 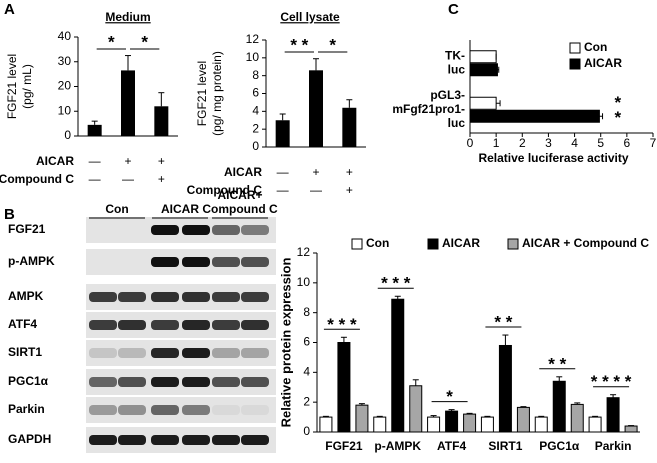 What do you see at coordinates (505, 446) in the screenshot?
I see `x-tick-label: SIRT1` at bounding box center [505, 446].